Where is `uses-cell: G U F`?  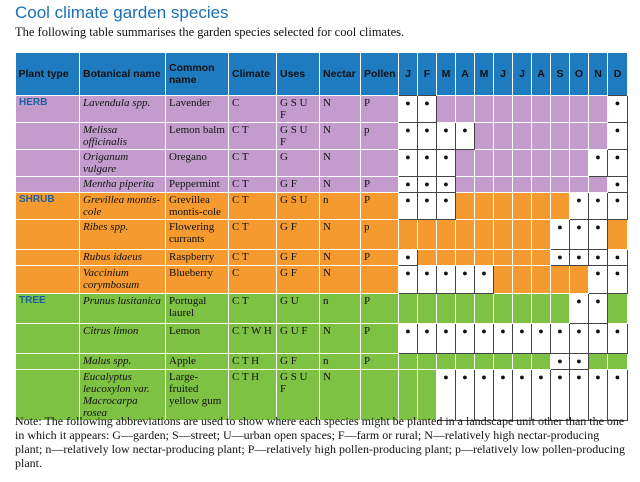
uses-cell: G U F is located at coordinates (298, 338).